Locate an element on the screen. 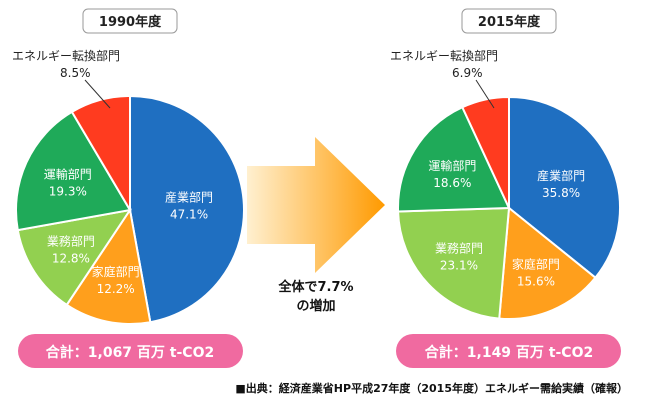  pie-slice-energy-2015年度 is located at coordinates (485, 152).